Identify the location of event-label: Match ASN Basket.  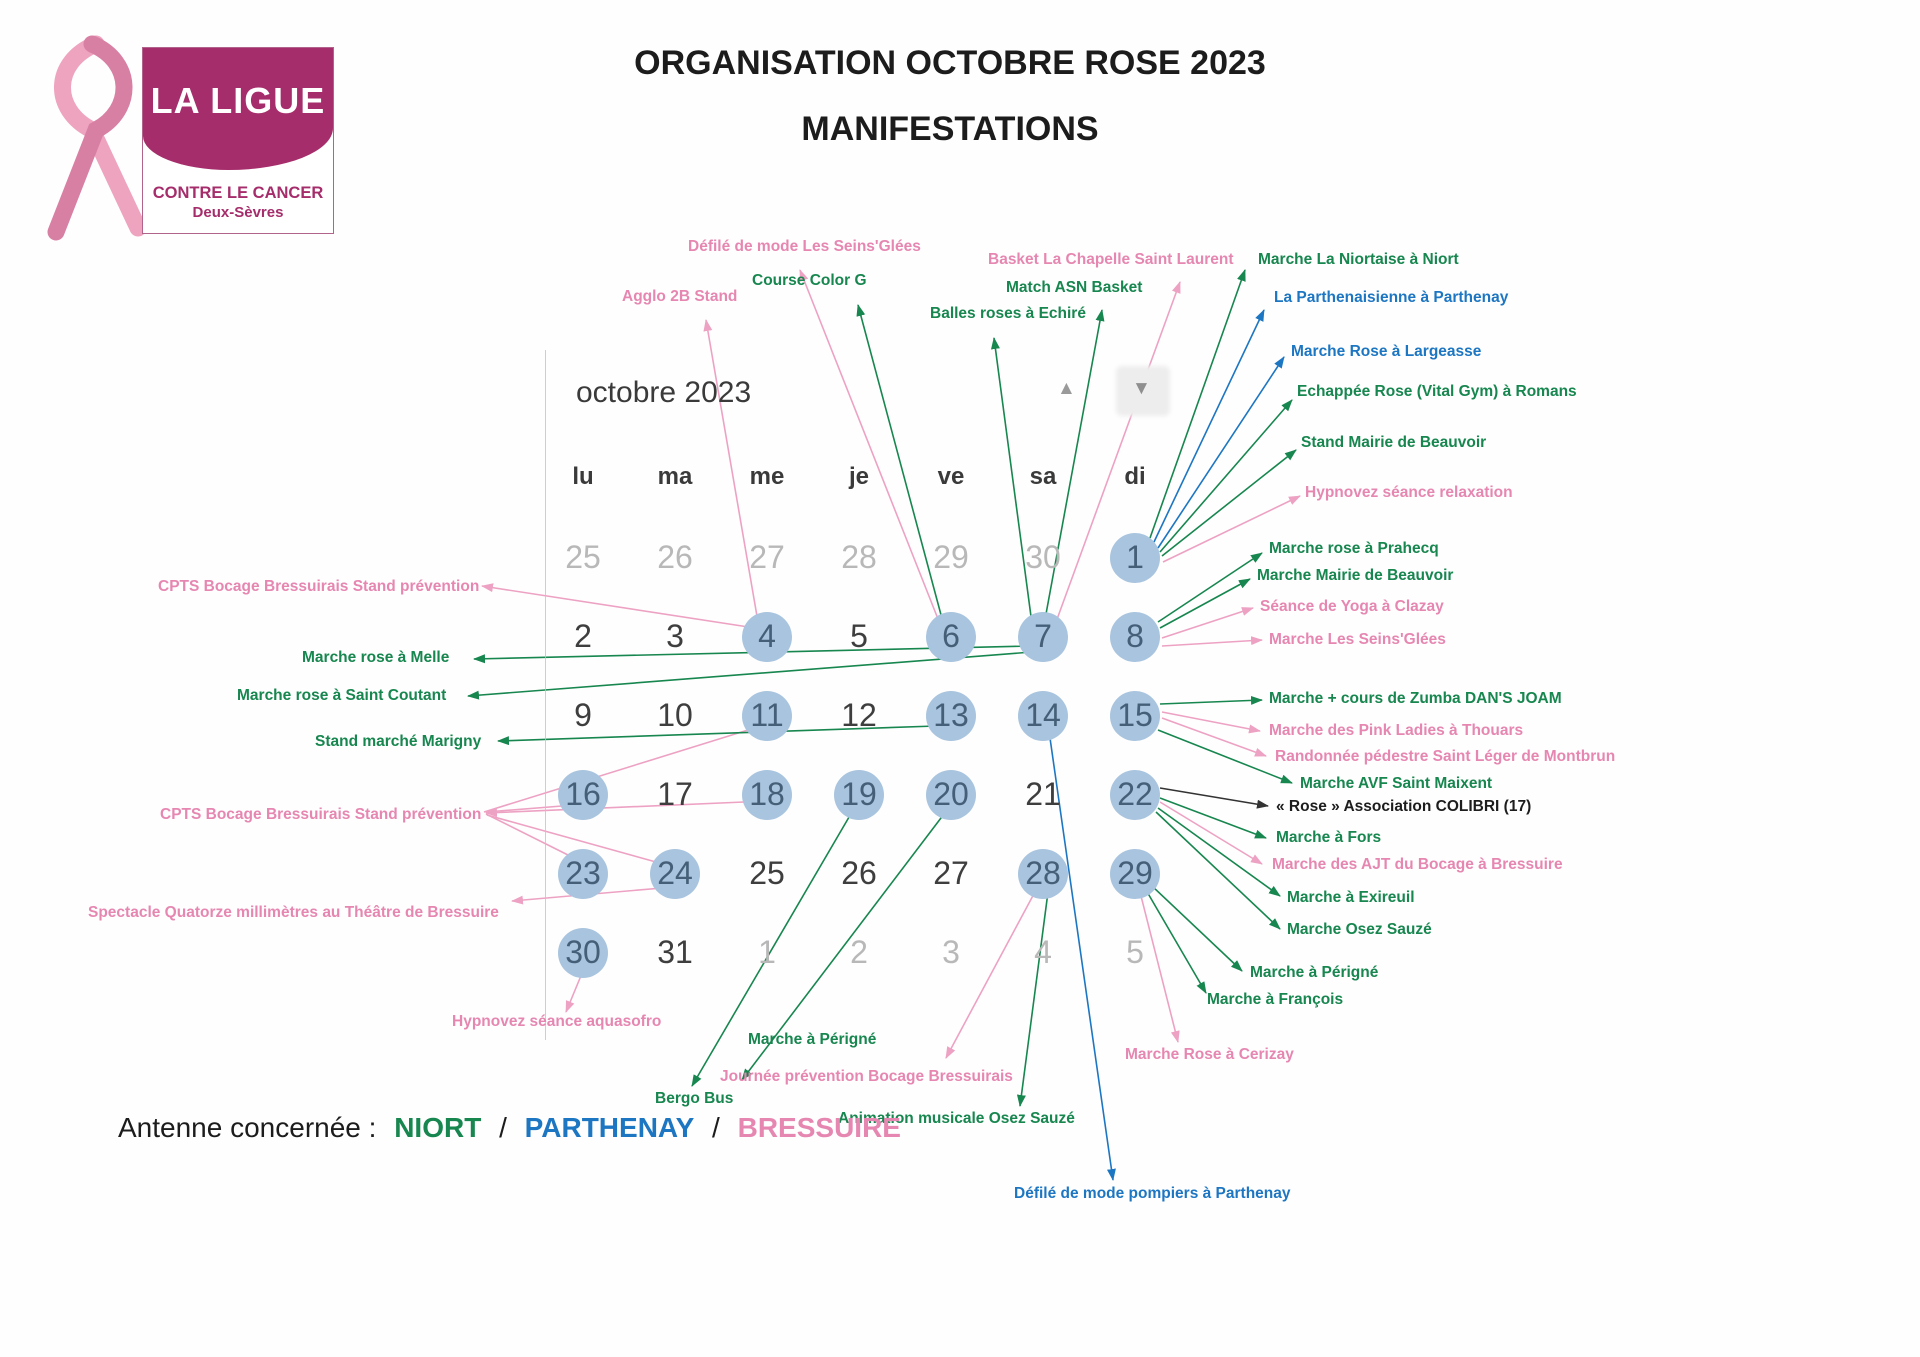
(1074, 287).